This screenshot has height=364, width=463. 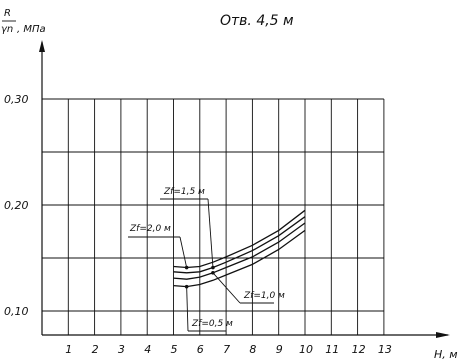 What do you see at coordinates (212, 324) in the screenshot?
I see `annotation-label: Zf=0,5 м` at bounding box center [212, 324].